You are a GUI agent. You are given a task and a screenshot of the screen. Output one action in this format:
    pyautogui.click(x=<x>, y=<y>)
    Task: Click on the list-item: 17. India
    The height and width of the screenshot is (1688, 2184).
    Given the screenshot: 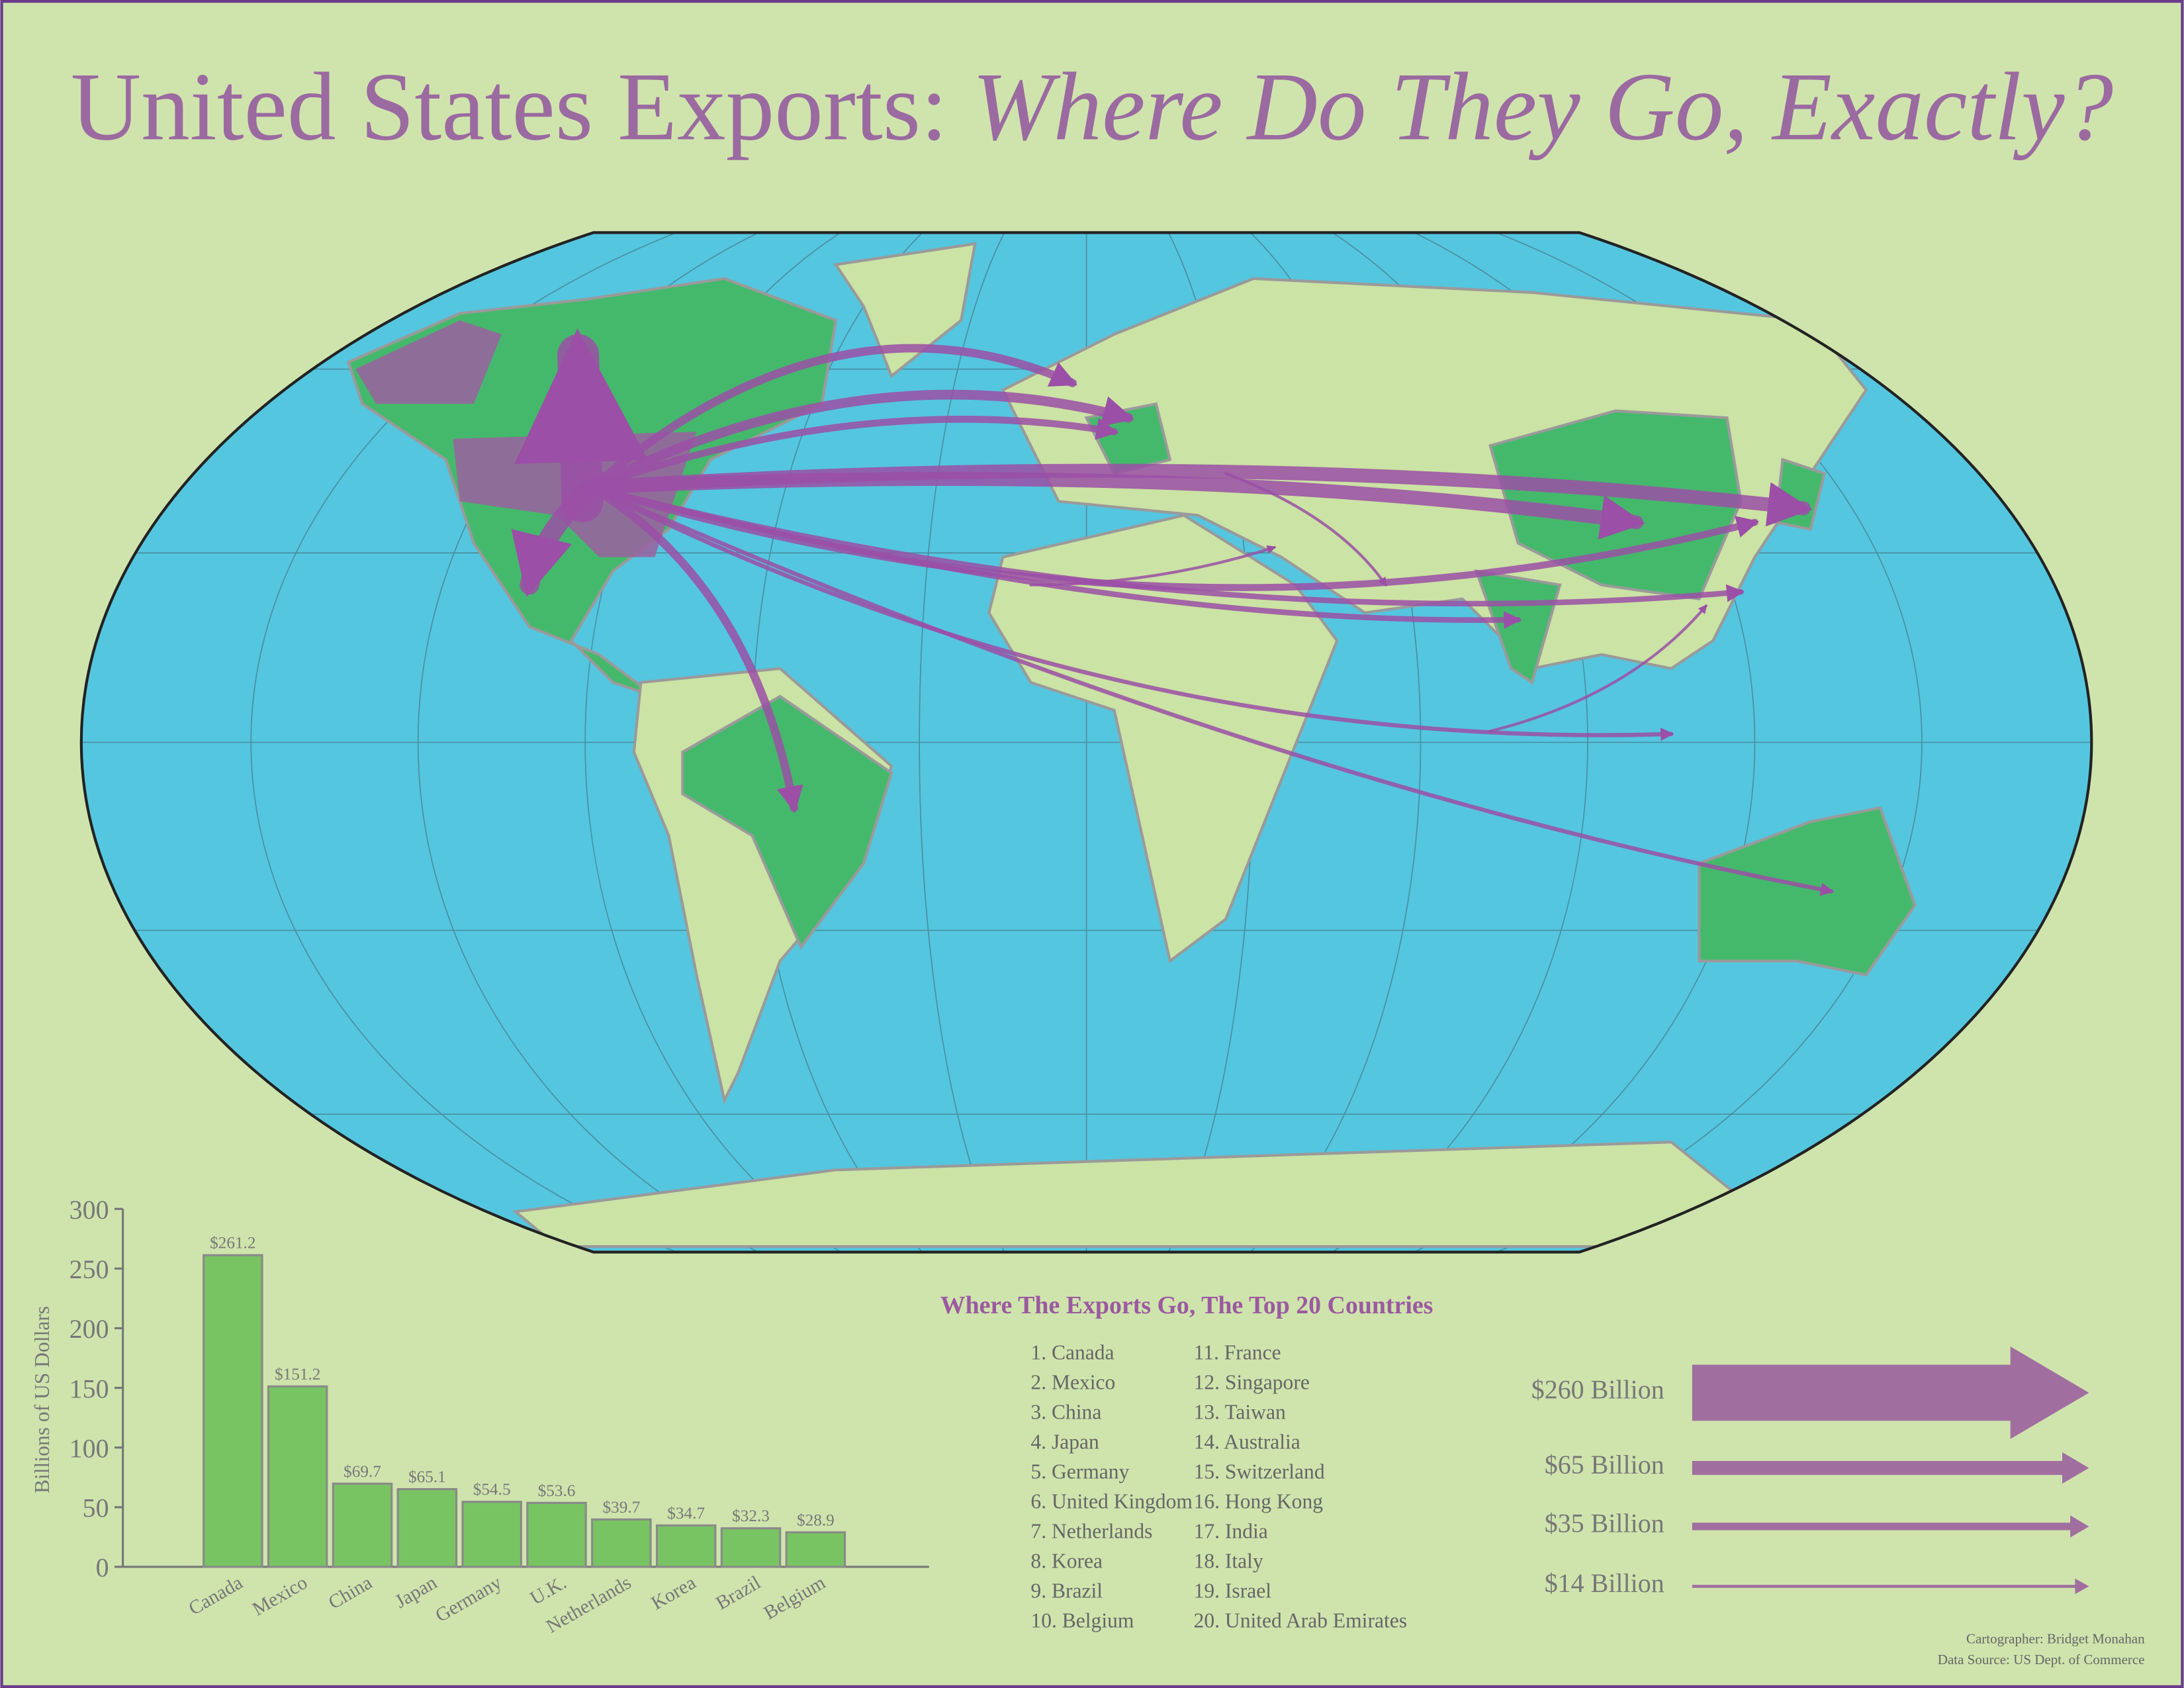 What is the action you would take?
    pyautogui.click(x=1231, y=1531)
    